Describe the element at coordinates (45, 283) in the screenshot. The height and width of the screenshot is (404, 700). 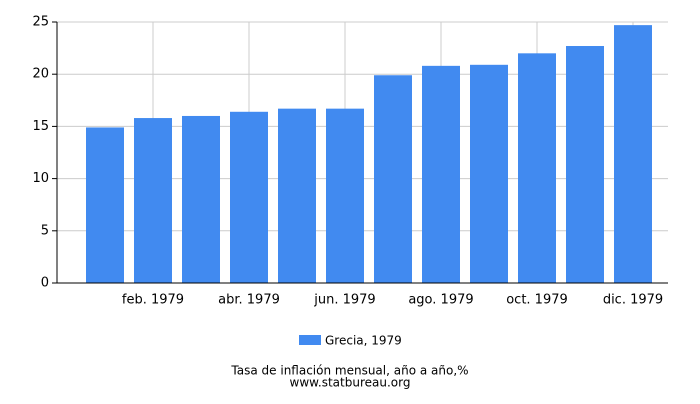
I see `y-tick-label: 0` at that location.